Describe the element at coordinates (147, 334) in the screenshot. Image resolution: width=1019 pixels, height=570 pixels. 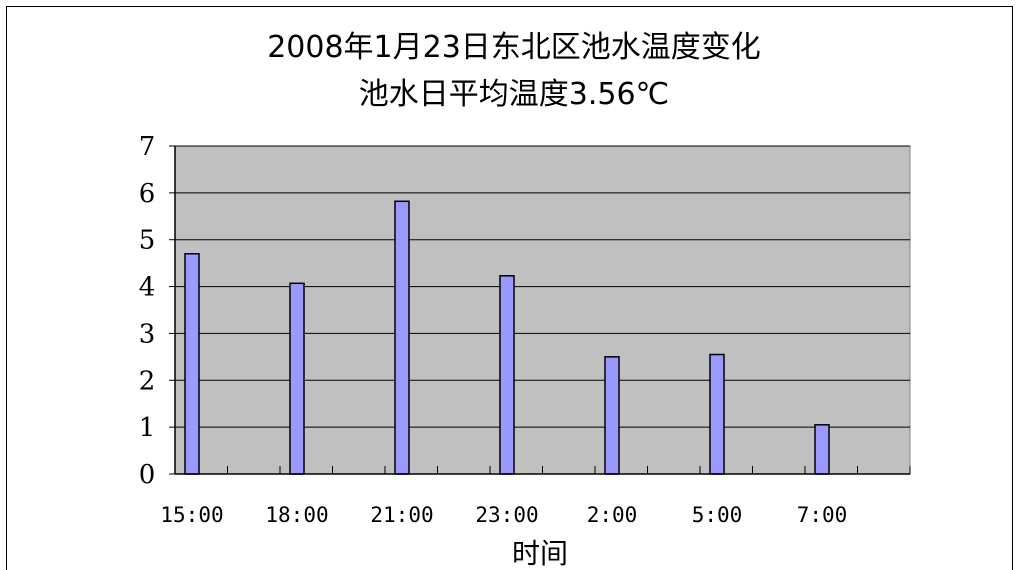
I see `y-tick-label: 3` at that location.